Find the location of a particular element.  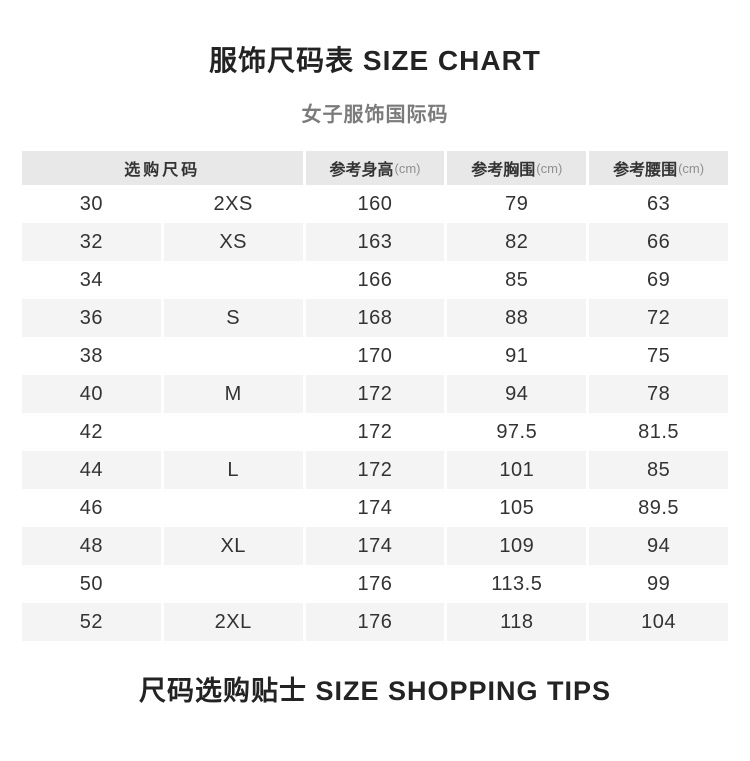

cell-waist: 89.5 is located at coordinates (658, 508).